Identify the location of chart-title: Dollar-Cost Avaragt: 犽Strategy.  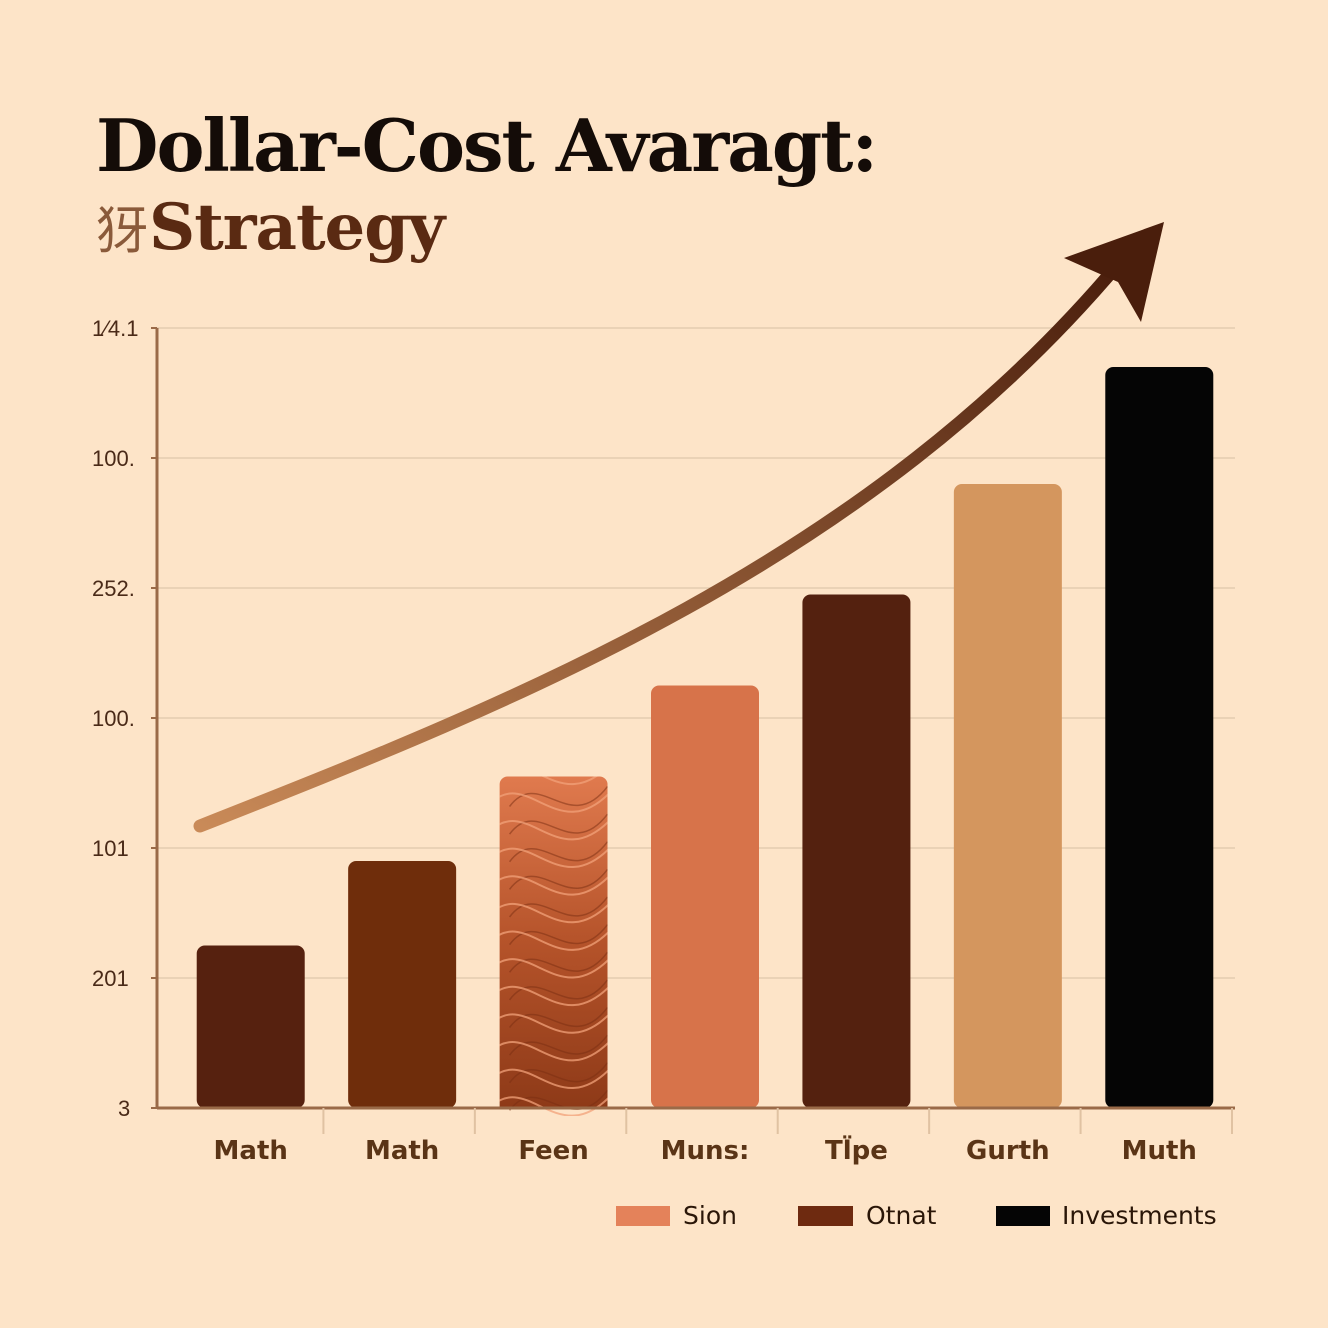
(487, 187).